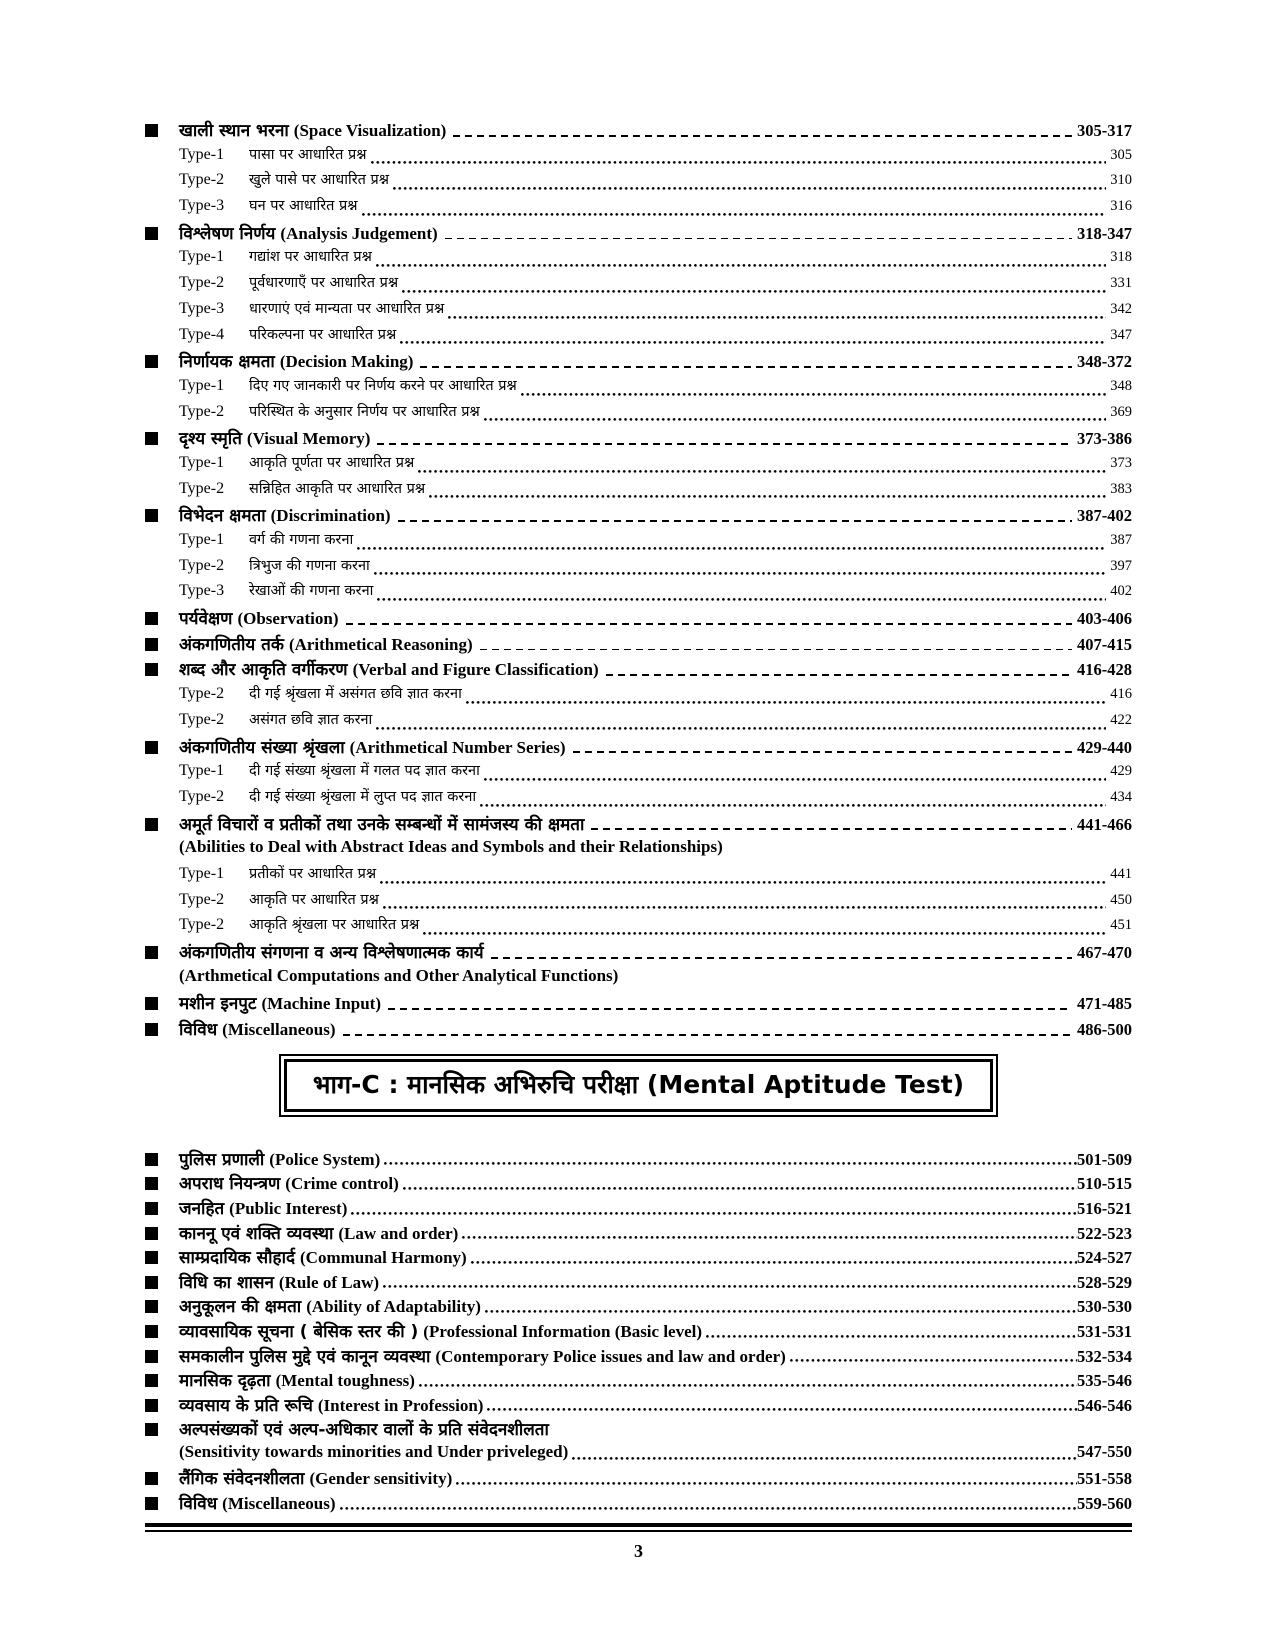 The width and height of the screenshot is (1275, 1650). Describe the element at coordinates (355, 694) in the screenshot. I see `subentry-text-hindi: दी गई श्रृंखला में असंगत छवि ज्ञात करना` at that location.